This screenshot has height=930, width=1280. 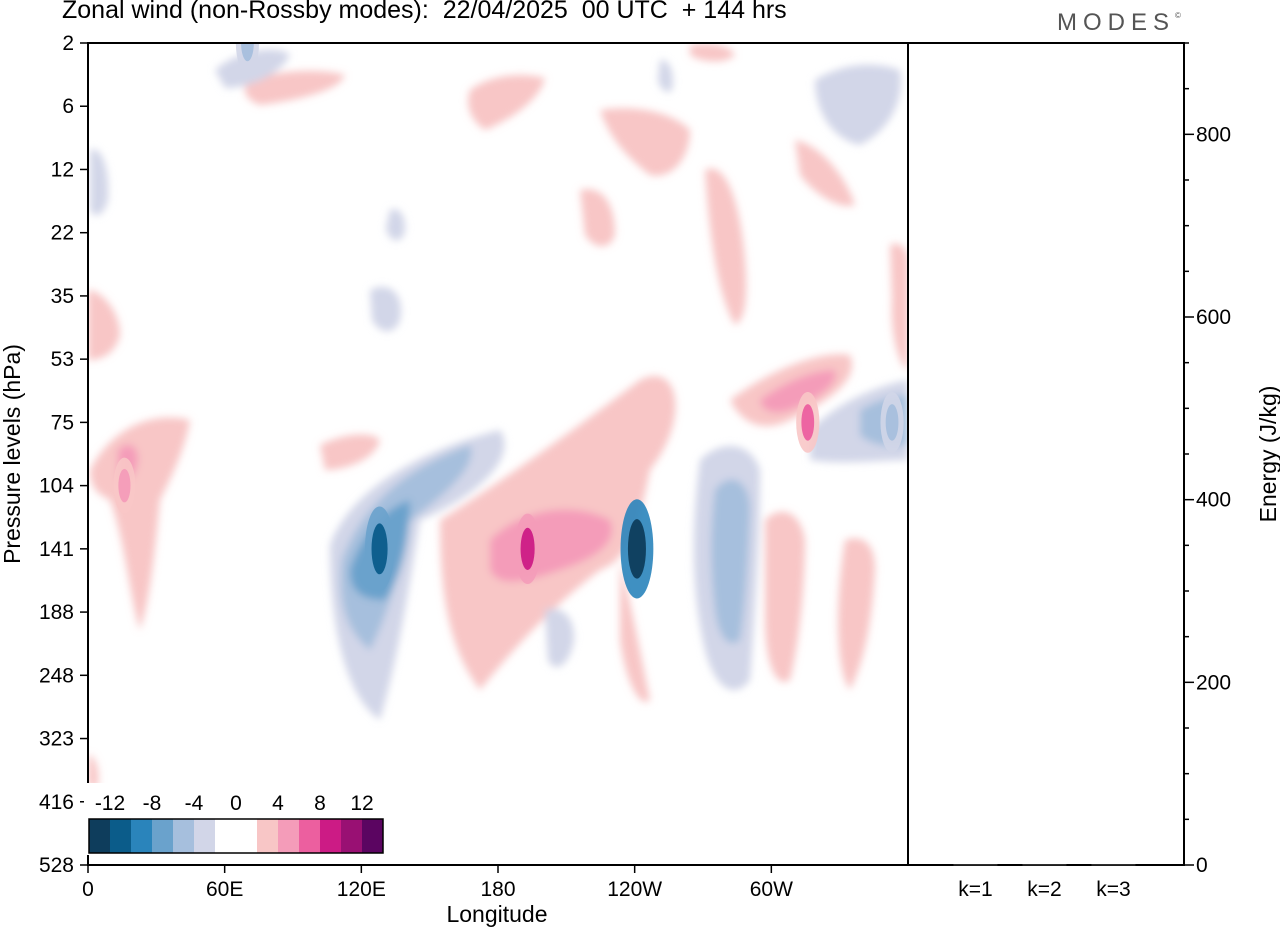 What do you see at coordinates (496, 914) in the screenshot?
I see `x-axis-title: Longitude` at bounding box center [496, 914].